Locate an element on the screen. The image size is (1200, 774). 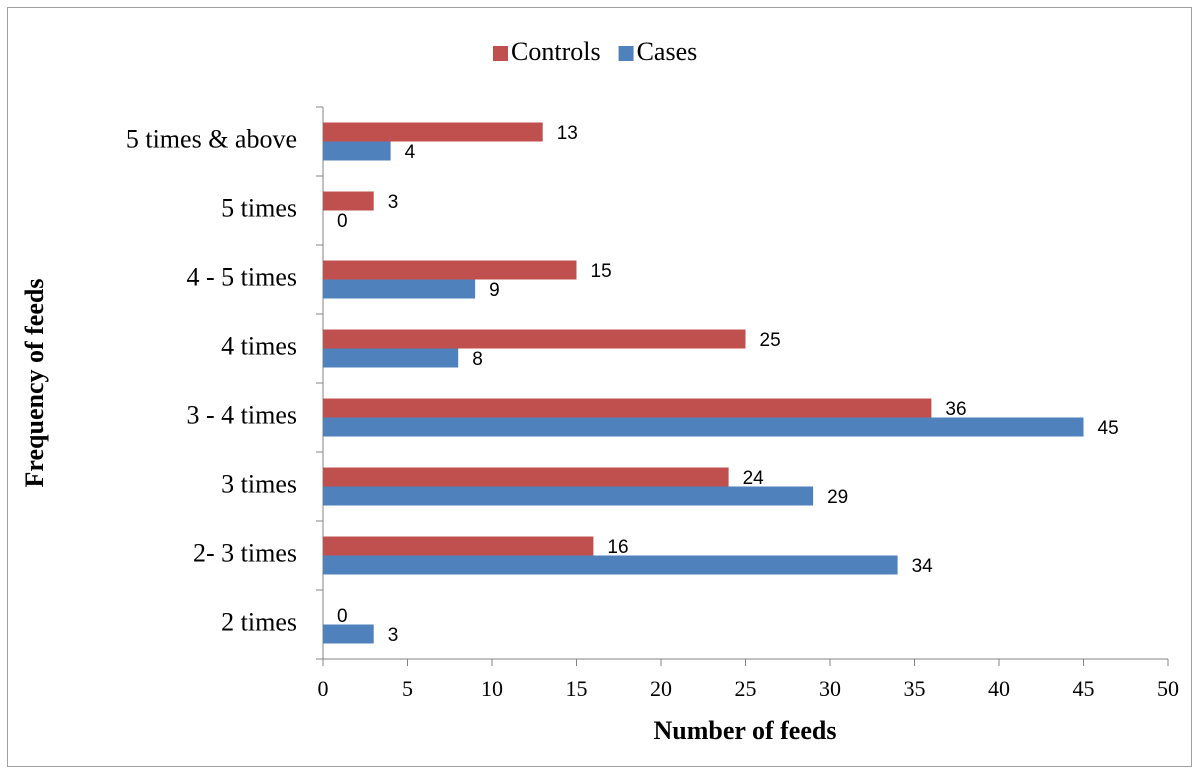
y-axis-title: Frequency of feeds is located at coordinates (34, 383).